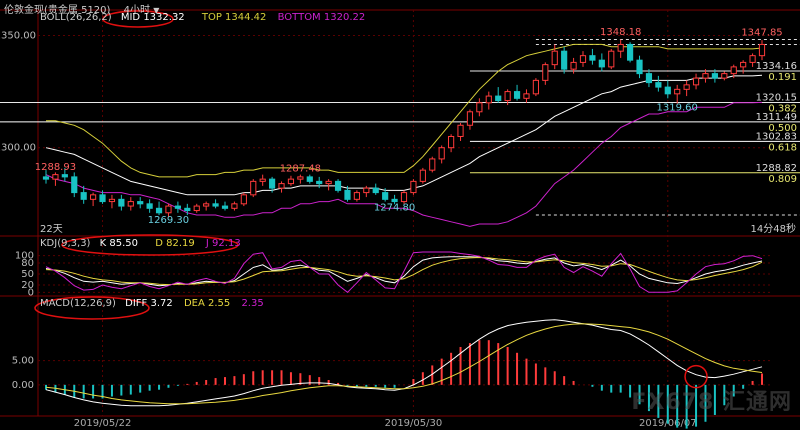 The image size is (800, 430). I want to click on fib-price-label: 1311.49, so click(776, 117).